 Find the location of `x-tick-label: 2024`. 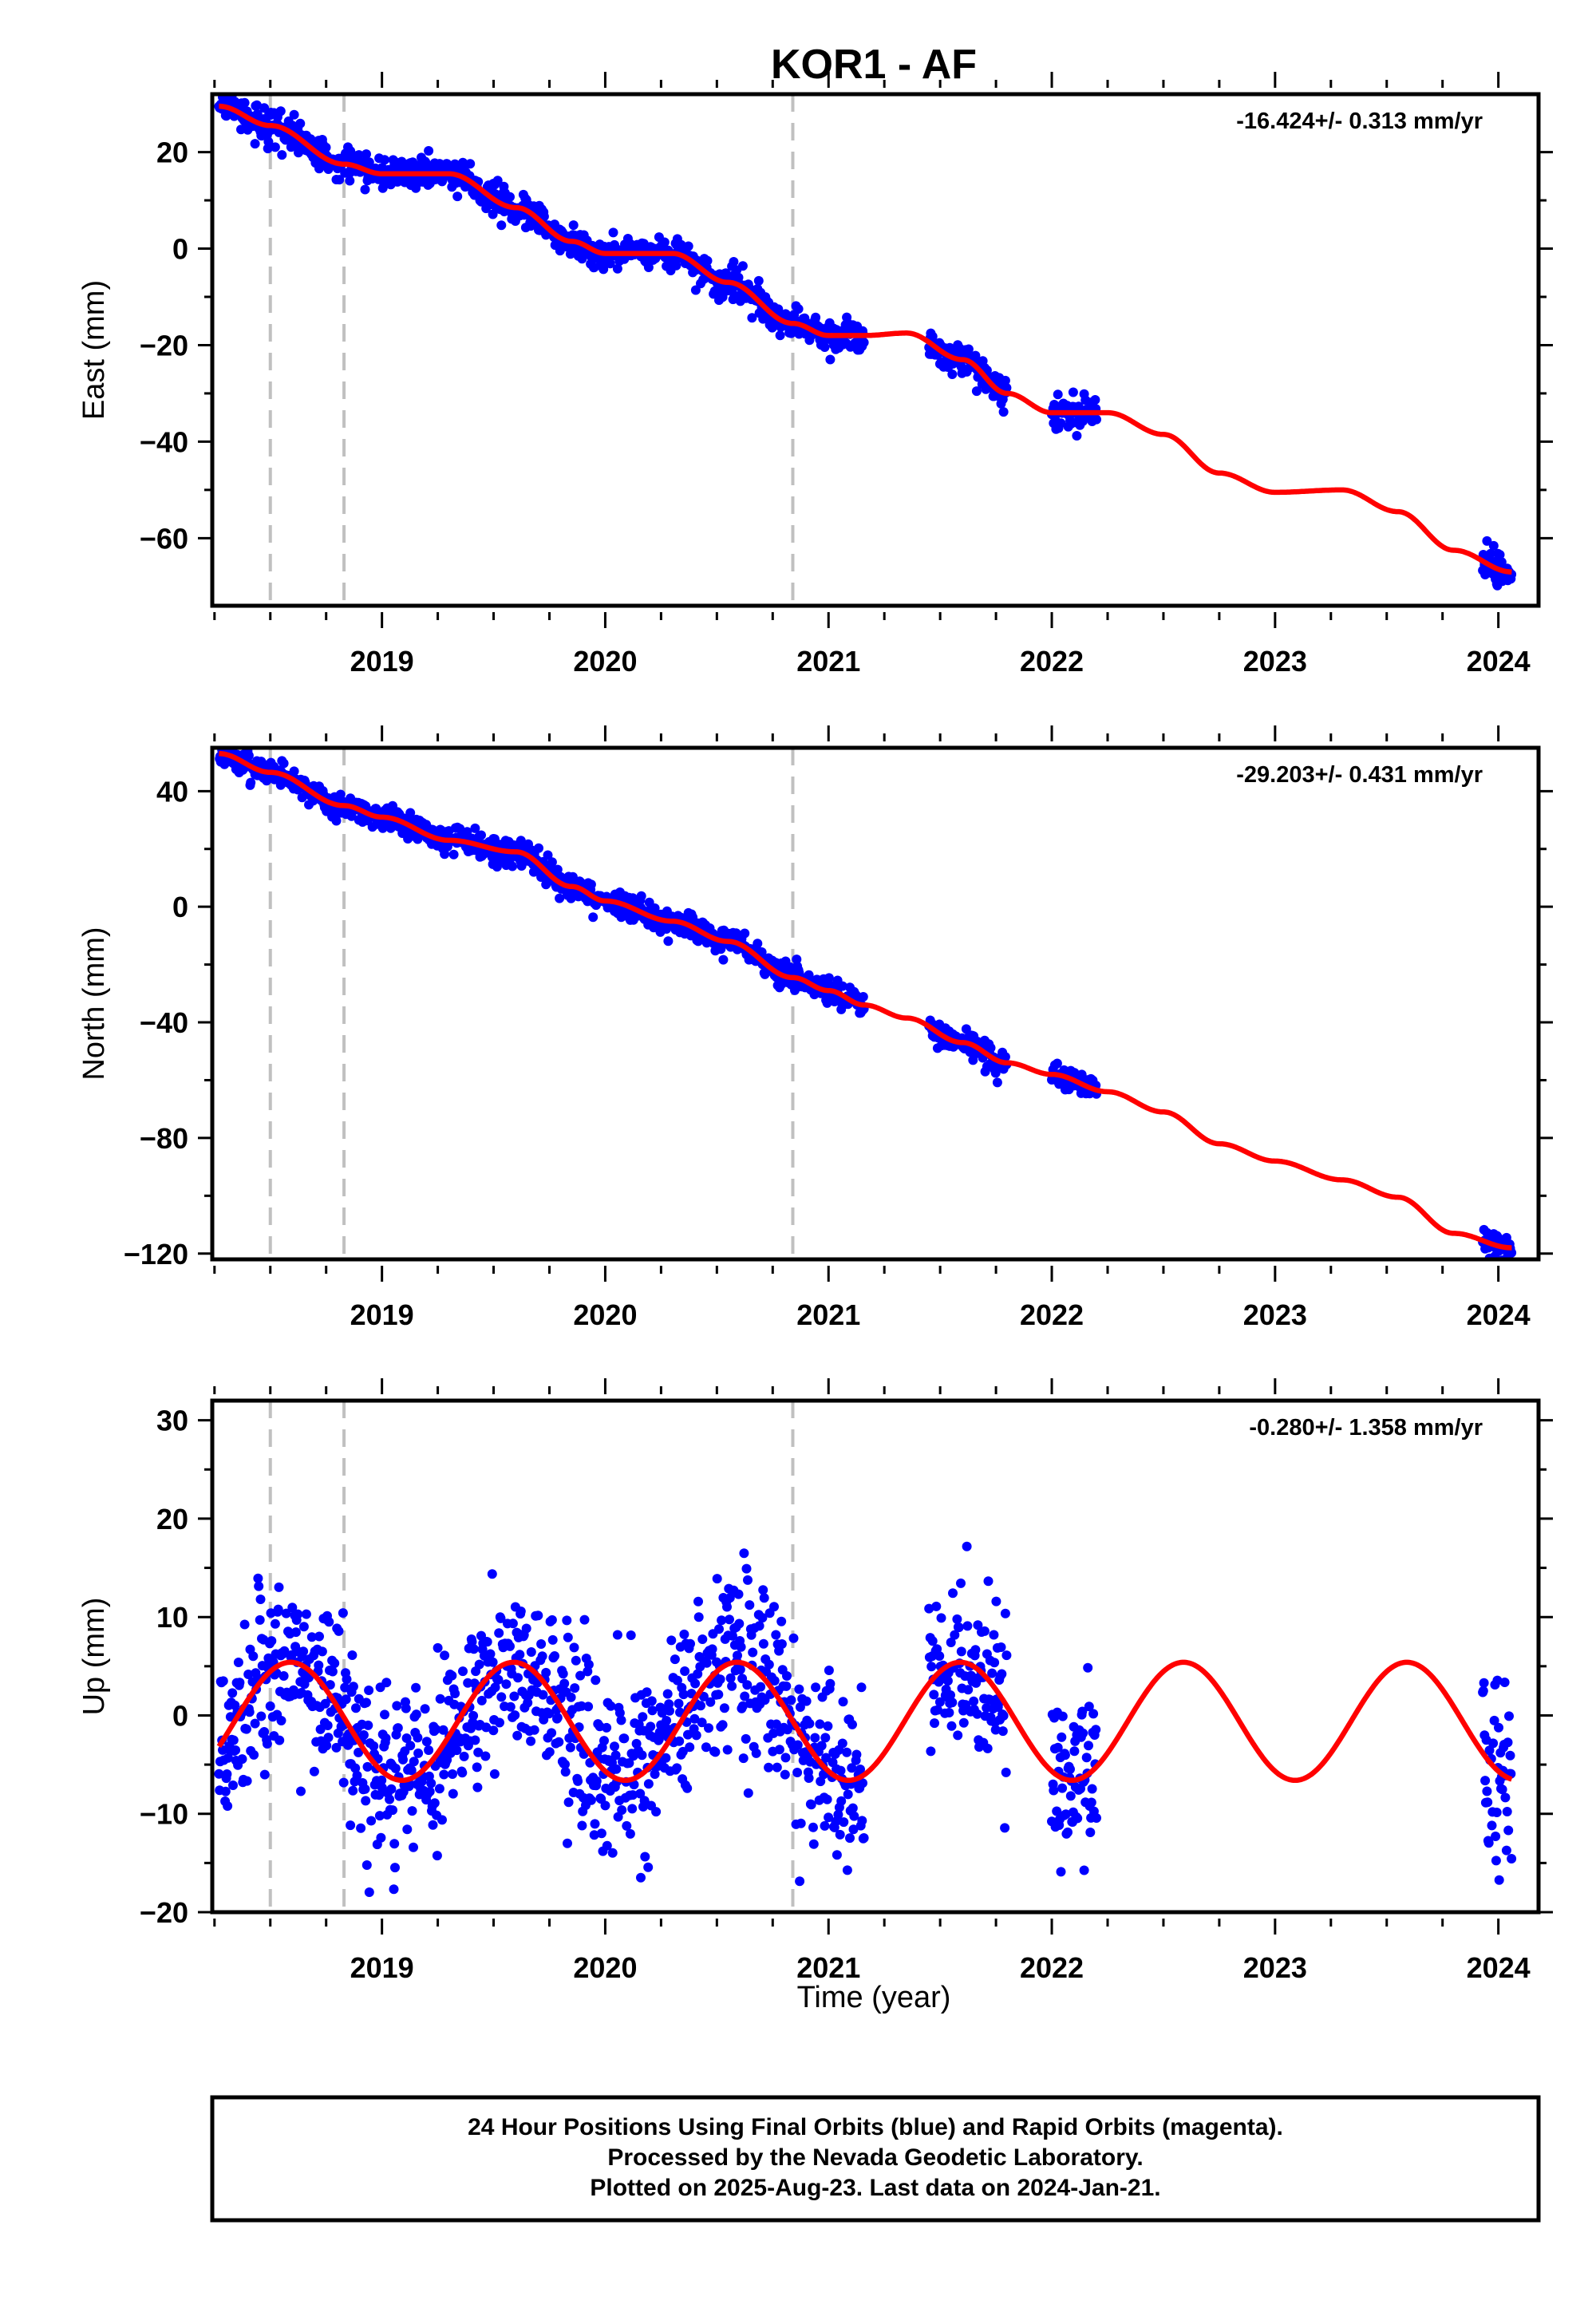

x-tick-label: 2024 is located at coordinates (1499, 661).